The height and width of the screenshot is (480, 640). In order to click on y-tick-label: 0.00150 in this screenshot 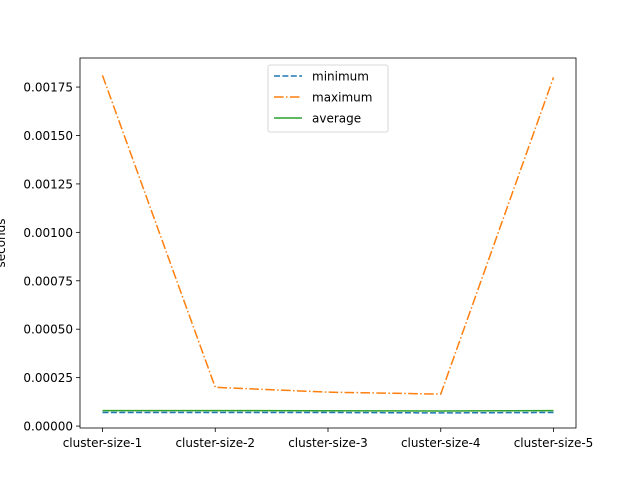, I will do `click(48, 136)`.